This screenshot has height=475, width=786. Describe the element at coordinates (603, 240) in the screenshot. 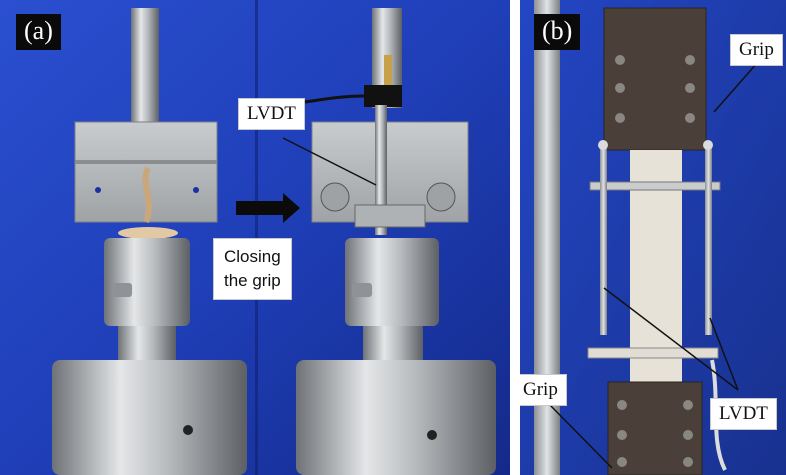

I see `lvdt-rod-left` at that location.